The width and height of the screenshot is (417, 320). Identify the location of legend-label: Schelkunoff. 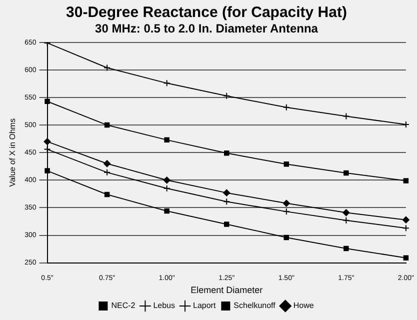
(255, 305).